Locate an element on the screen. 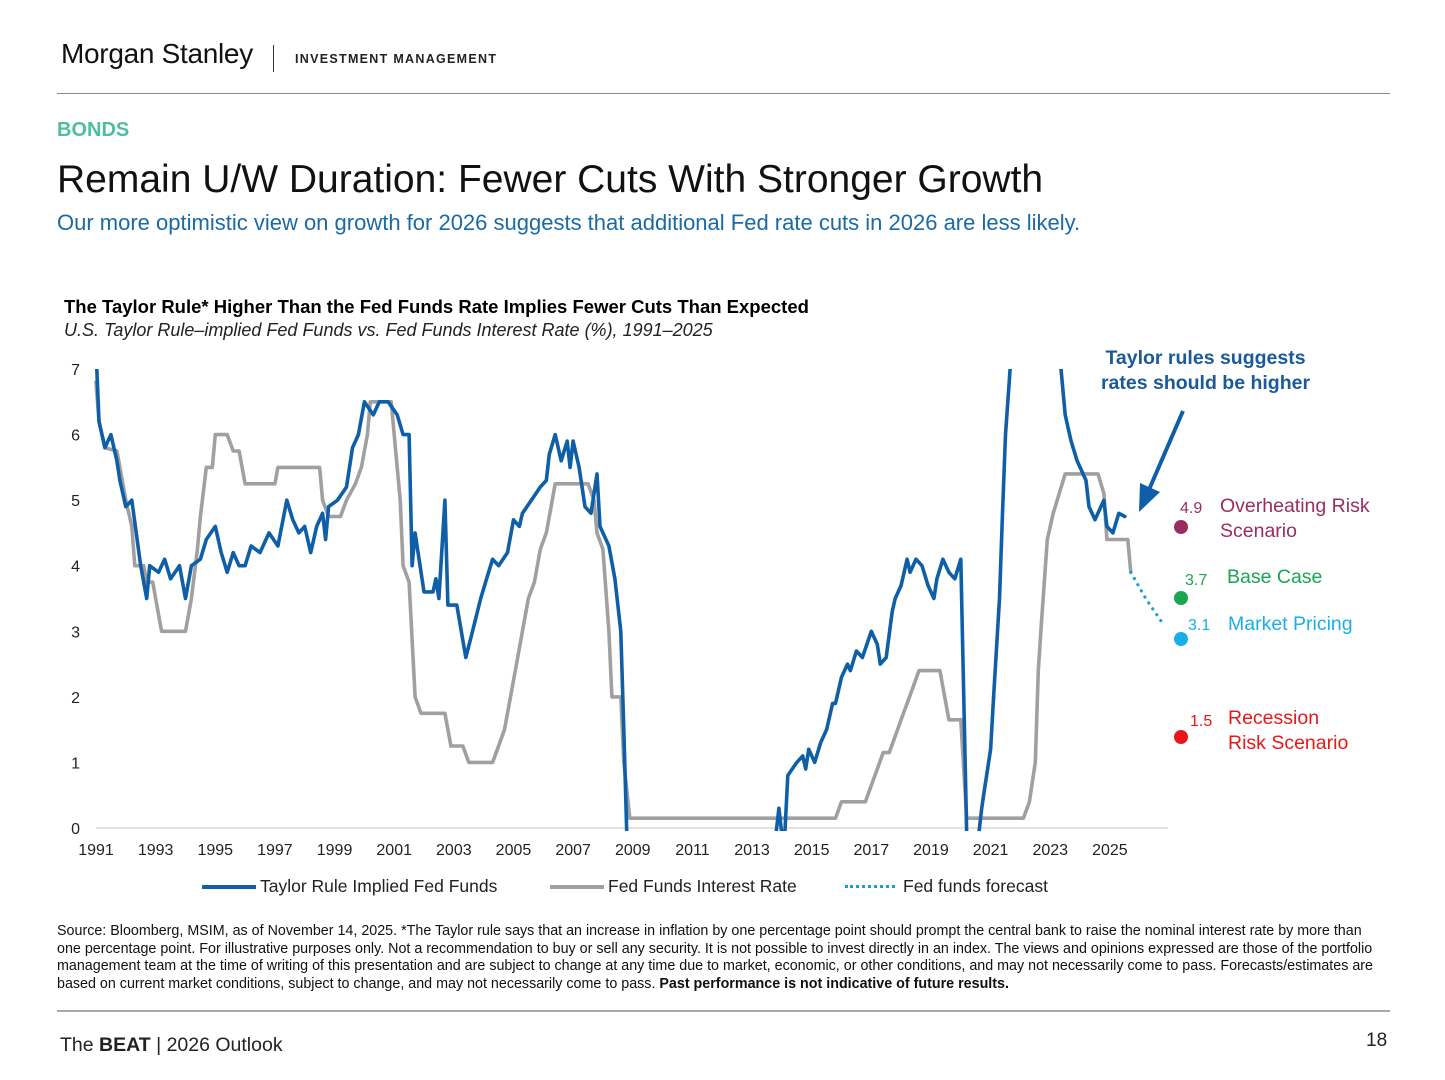 The height and width of the screenshot is (1080, 1445). legend-item-fedfunds: Fed Funds Interest Rate is located at coordinates (673, 886).